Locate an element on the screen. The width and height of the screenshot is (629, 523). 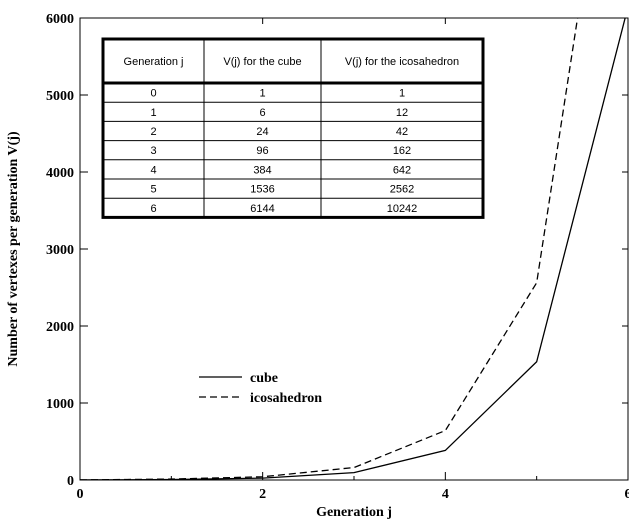
y-axis-title: Number of vertexes per generation V(j) is located at coordinates (13, 249).